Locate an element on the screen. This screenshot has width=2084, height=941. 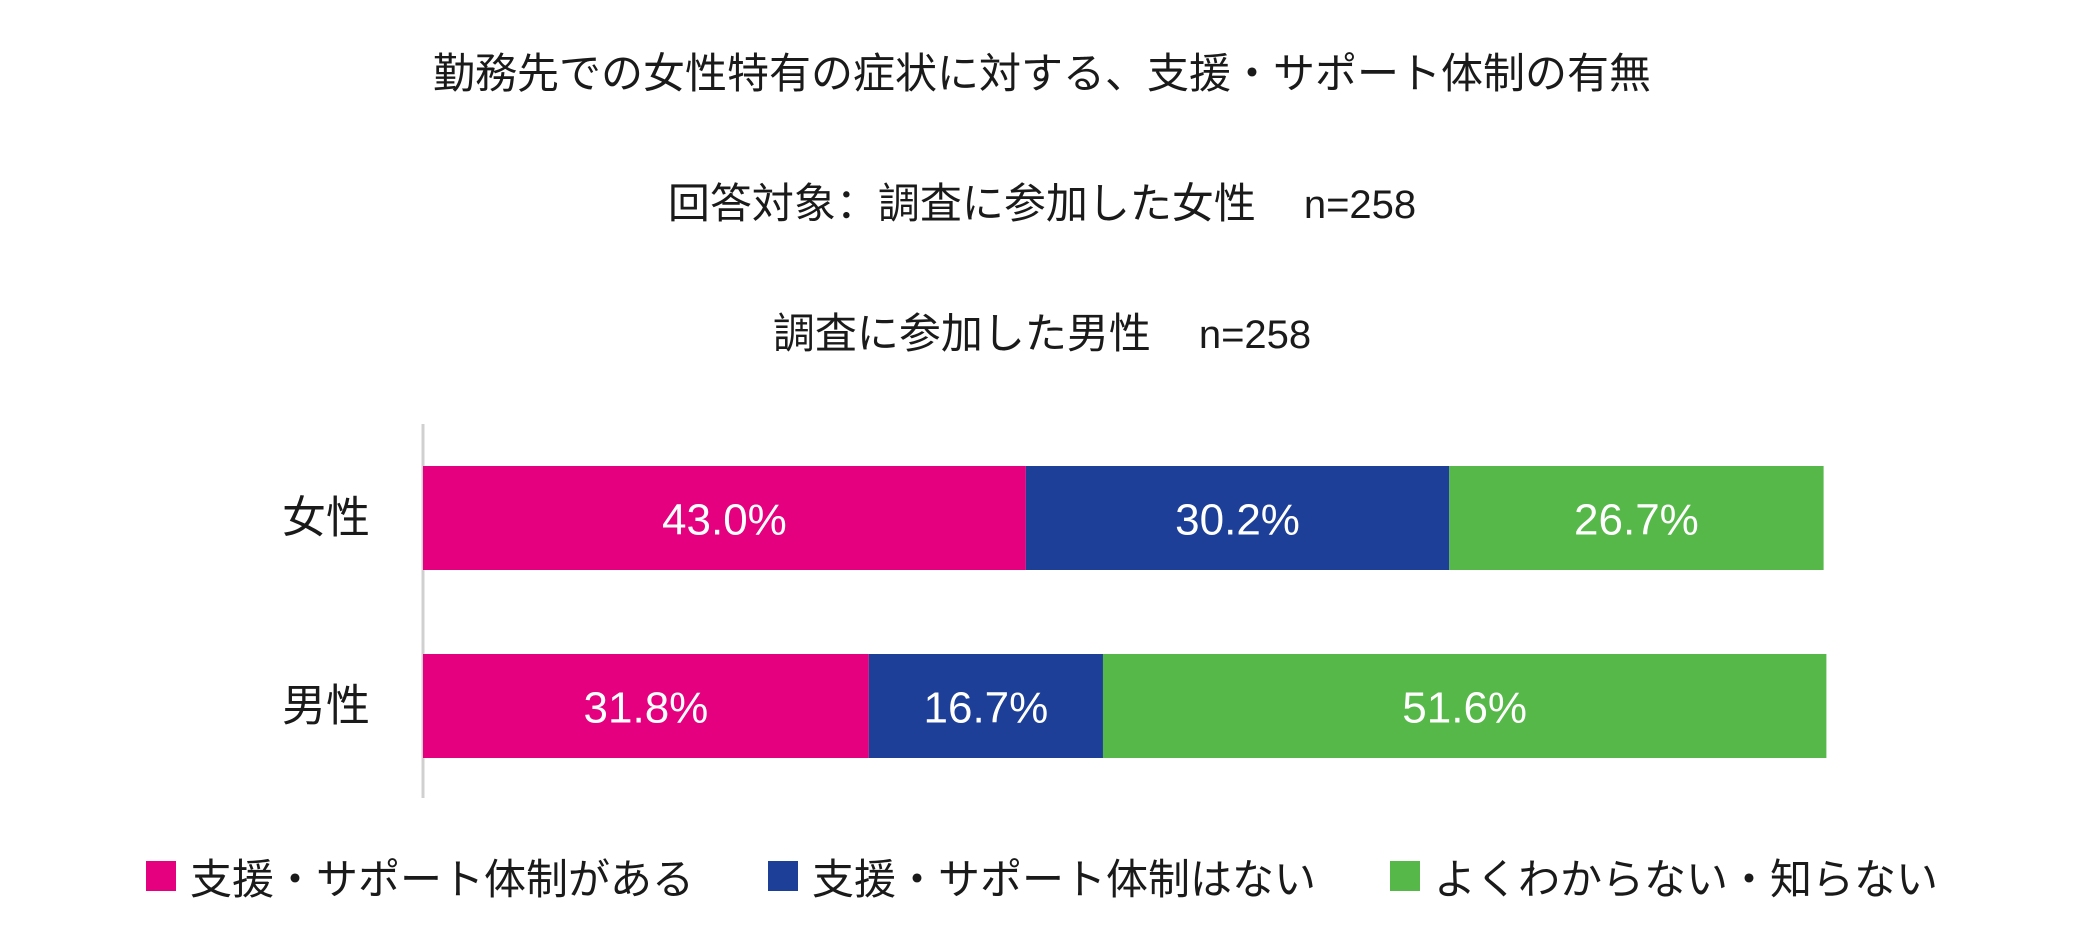
chart-subtitle-men: 調査に参加した男性 n=258 is located at coordinates (1042, 330).